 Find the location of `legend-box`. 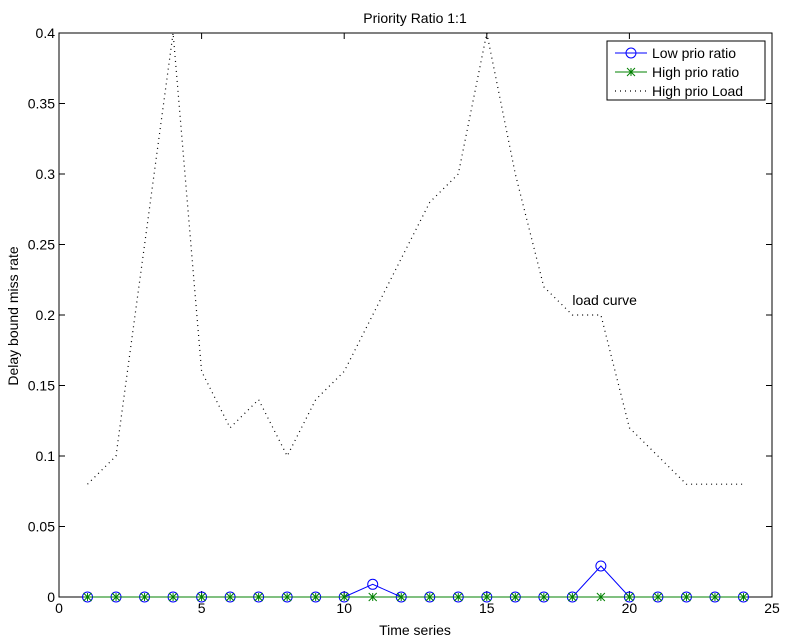

legend-box is located at coordinates (686, 70).